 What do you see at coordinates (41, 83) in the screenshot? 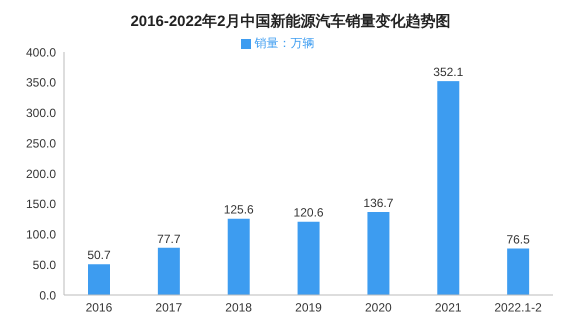
I see `y-tick-label: 350.0` at bounding box center [41, 83].